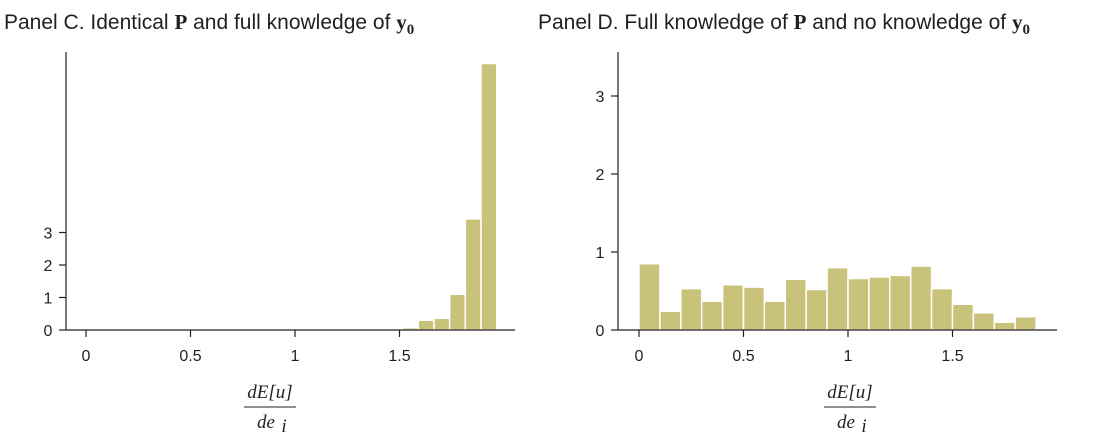 This screenshot has width=1095, height=443. What do you see at coordinates (743, 356) in the screenshot?
I see `panel-d-x-tick-label-1: 0.5` at bounding box center [743, 356].